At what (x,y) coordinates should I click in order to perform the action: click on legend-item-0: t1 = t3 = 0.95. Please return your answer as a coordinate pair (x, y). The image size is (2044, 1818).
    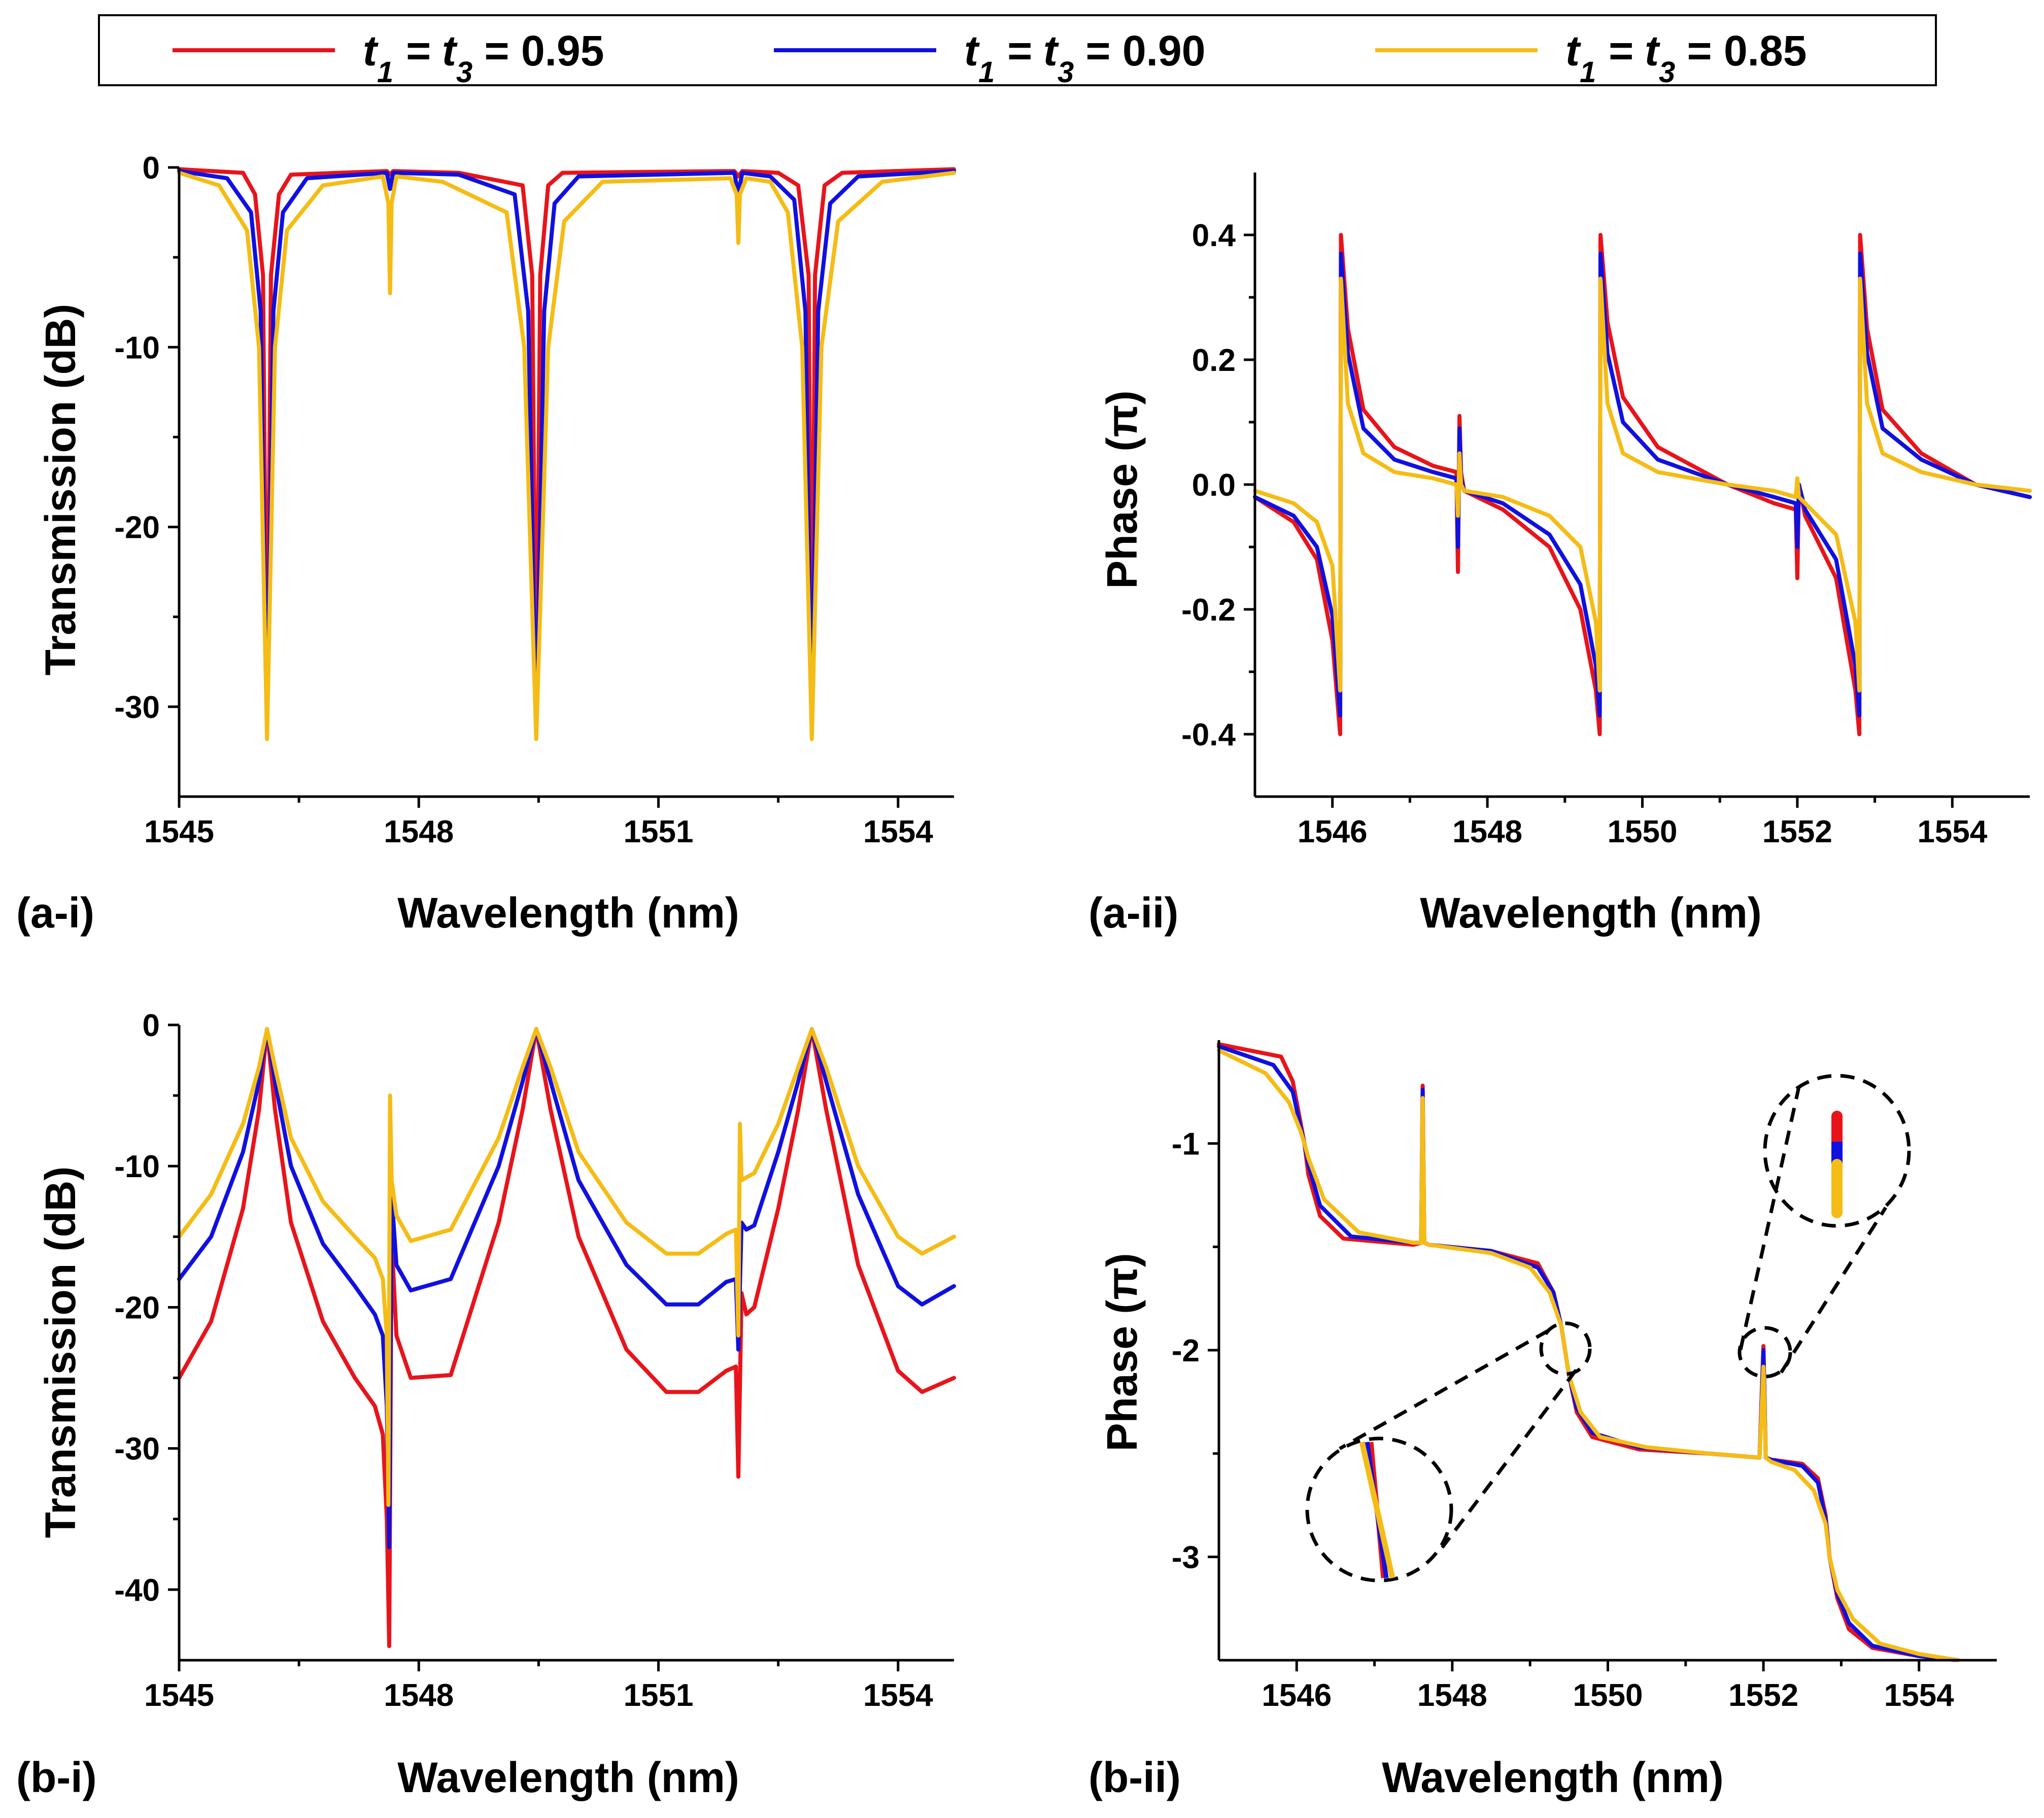
    Looking at the image, I should click on (388, 58).